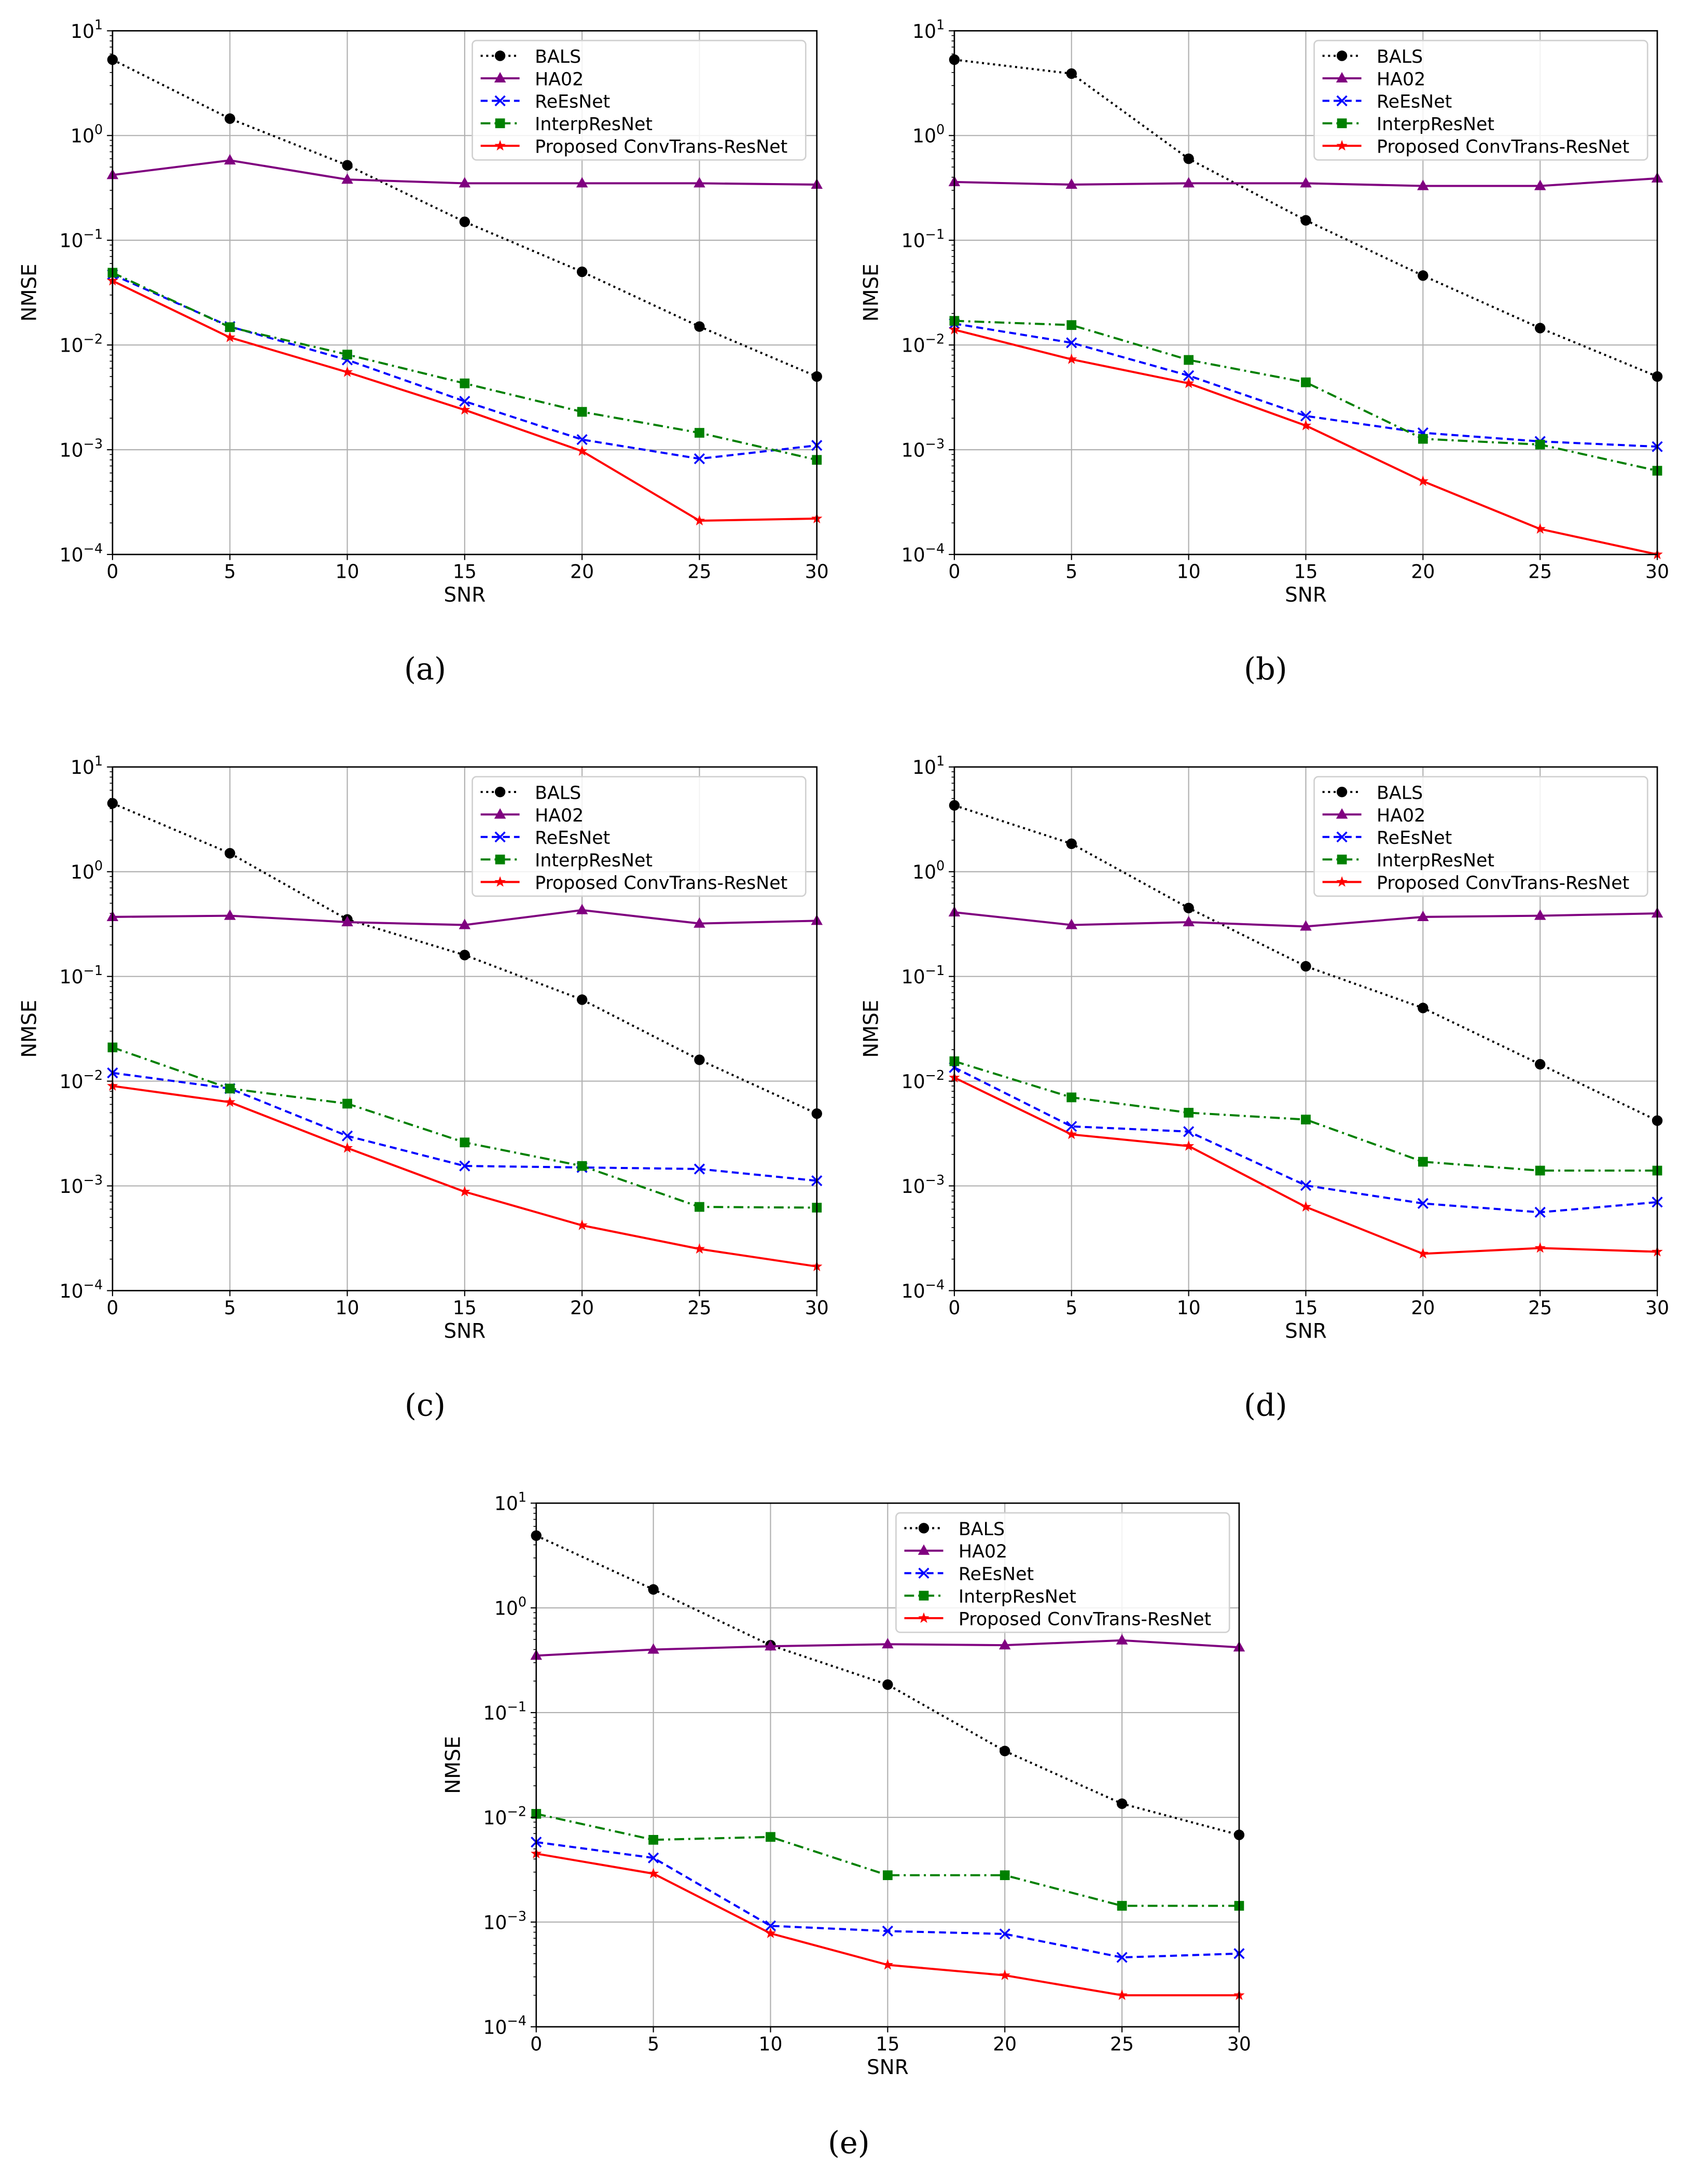 The width and height of the screenshot is (1692, 2184). Describe the element at coordinates (510, 1606) in the screenshot. I see `y-tick-label: 10⁰` at that location.